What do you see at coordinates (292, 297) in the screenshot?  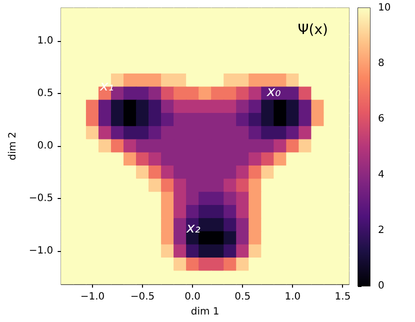 I see `x-tick-label: 1.0` at bounding box center [292, 297].